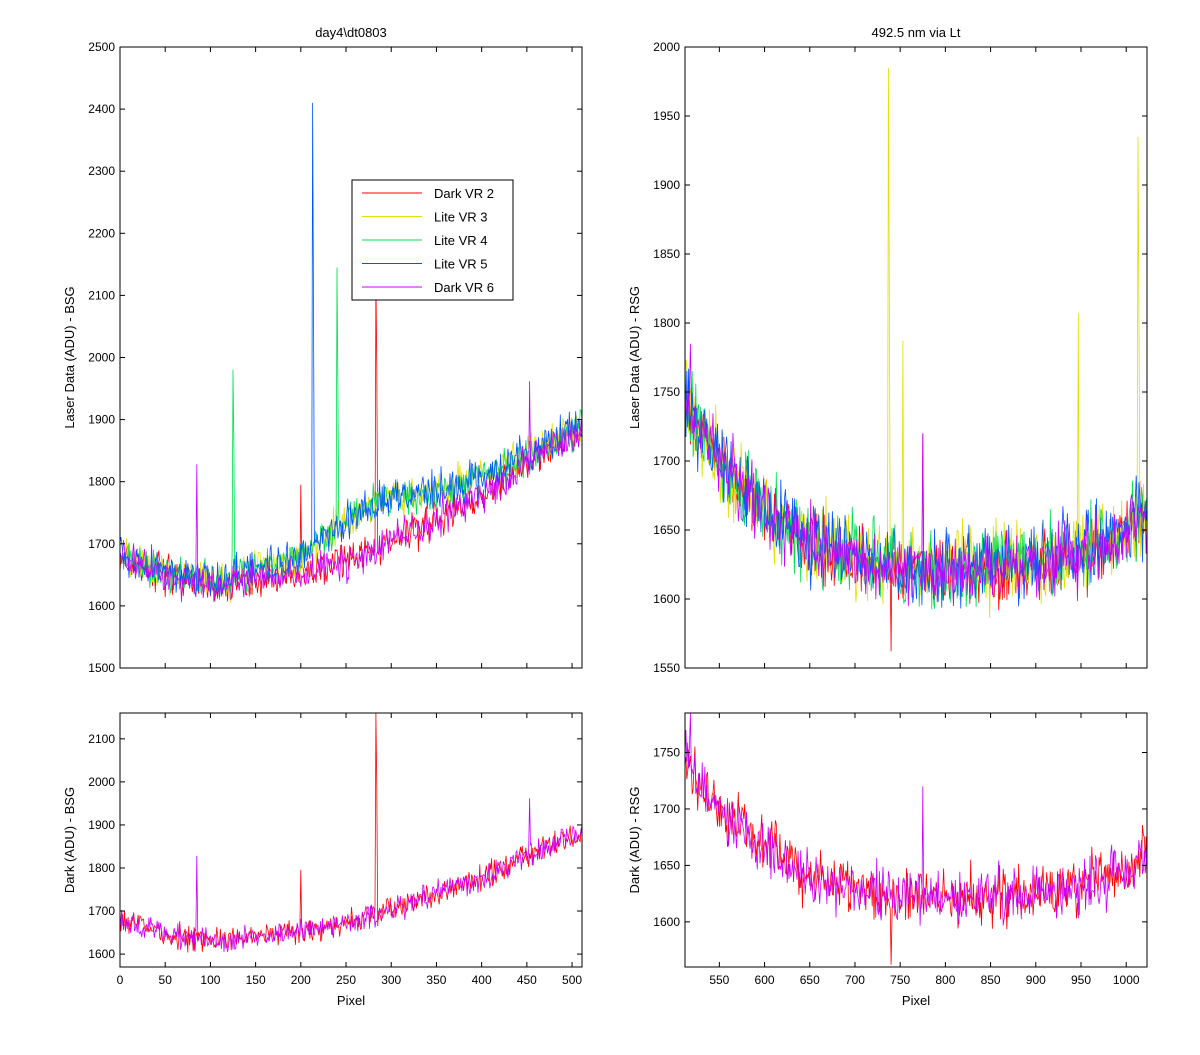  Describe the element at coordinates (436, 980) in the screenshot. I see `x-tick-label: 350` at that location.